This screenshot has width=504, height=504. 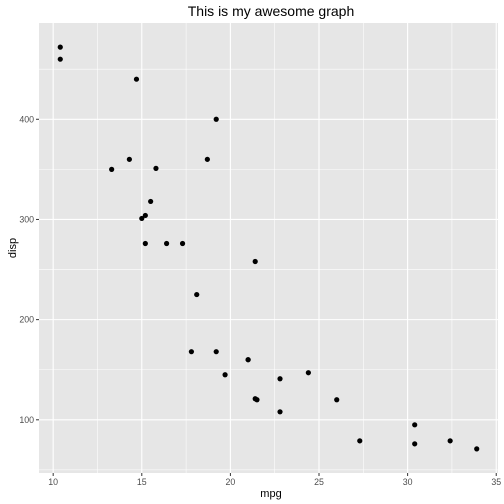 I want to click on chart-title: This is my awesome graph, so click(x=271, y=11).